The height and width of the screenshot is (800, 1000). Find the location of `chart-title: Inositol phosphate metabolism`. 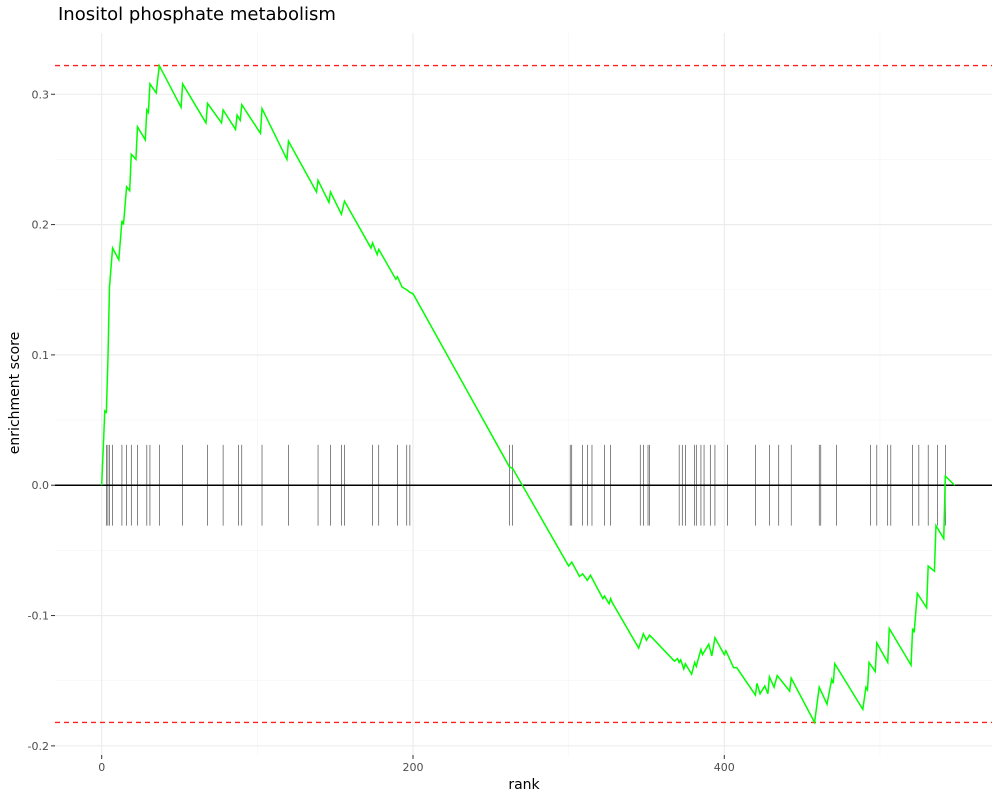

chart-title: Inositol phosphate metabolism is located at coordinates (197, 14).